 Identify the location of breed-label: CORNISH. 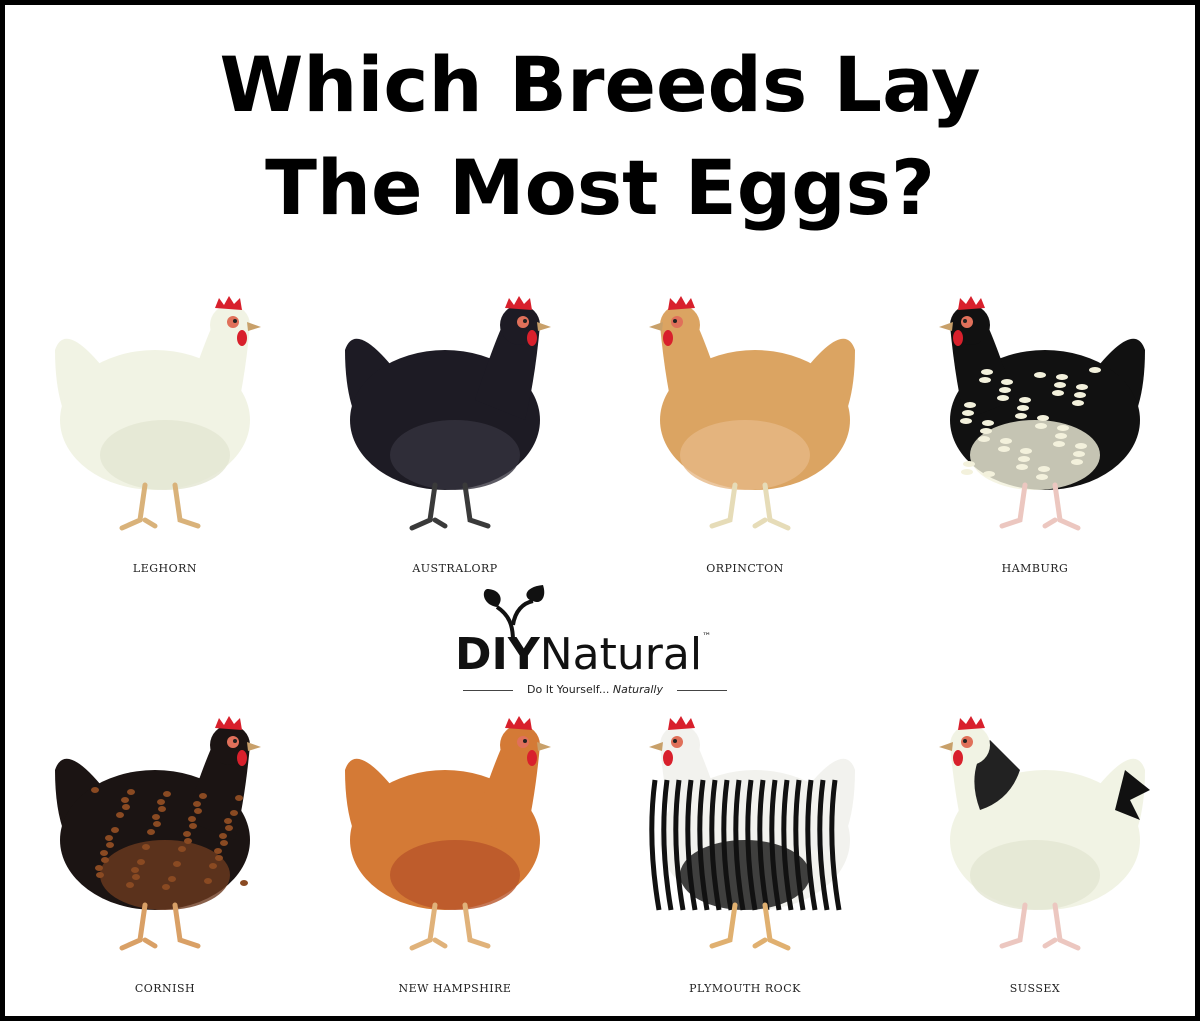
(165, 988).